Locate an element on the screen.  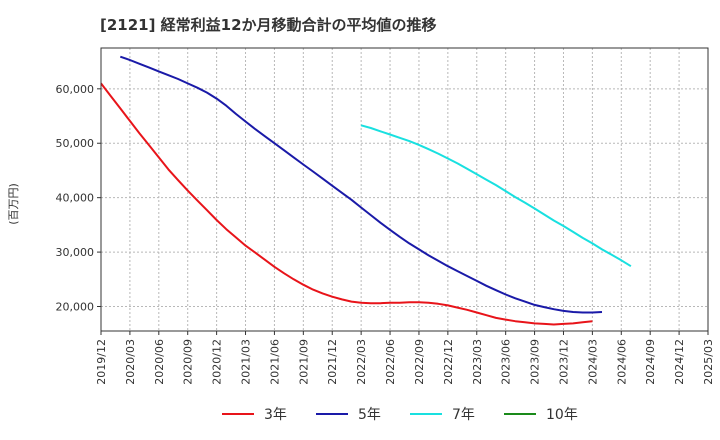
legend-label: 7年 is located at coordinates (463, 415).